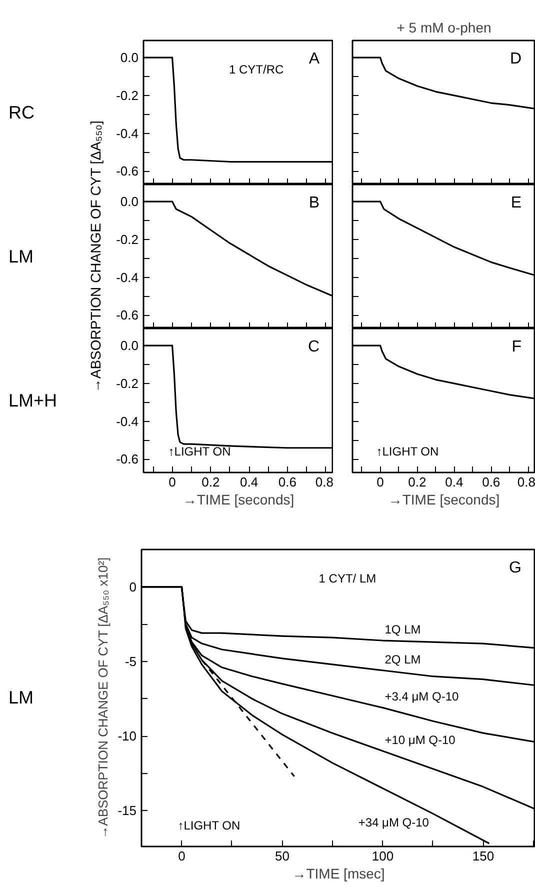 This screenshot has width=535, height=888. What do you see at coordinates (127, 810) in the screenshot?
I see `y-tick-label: -15` at bounding box center [127, 810].